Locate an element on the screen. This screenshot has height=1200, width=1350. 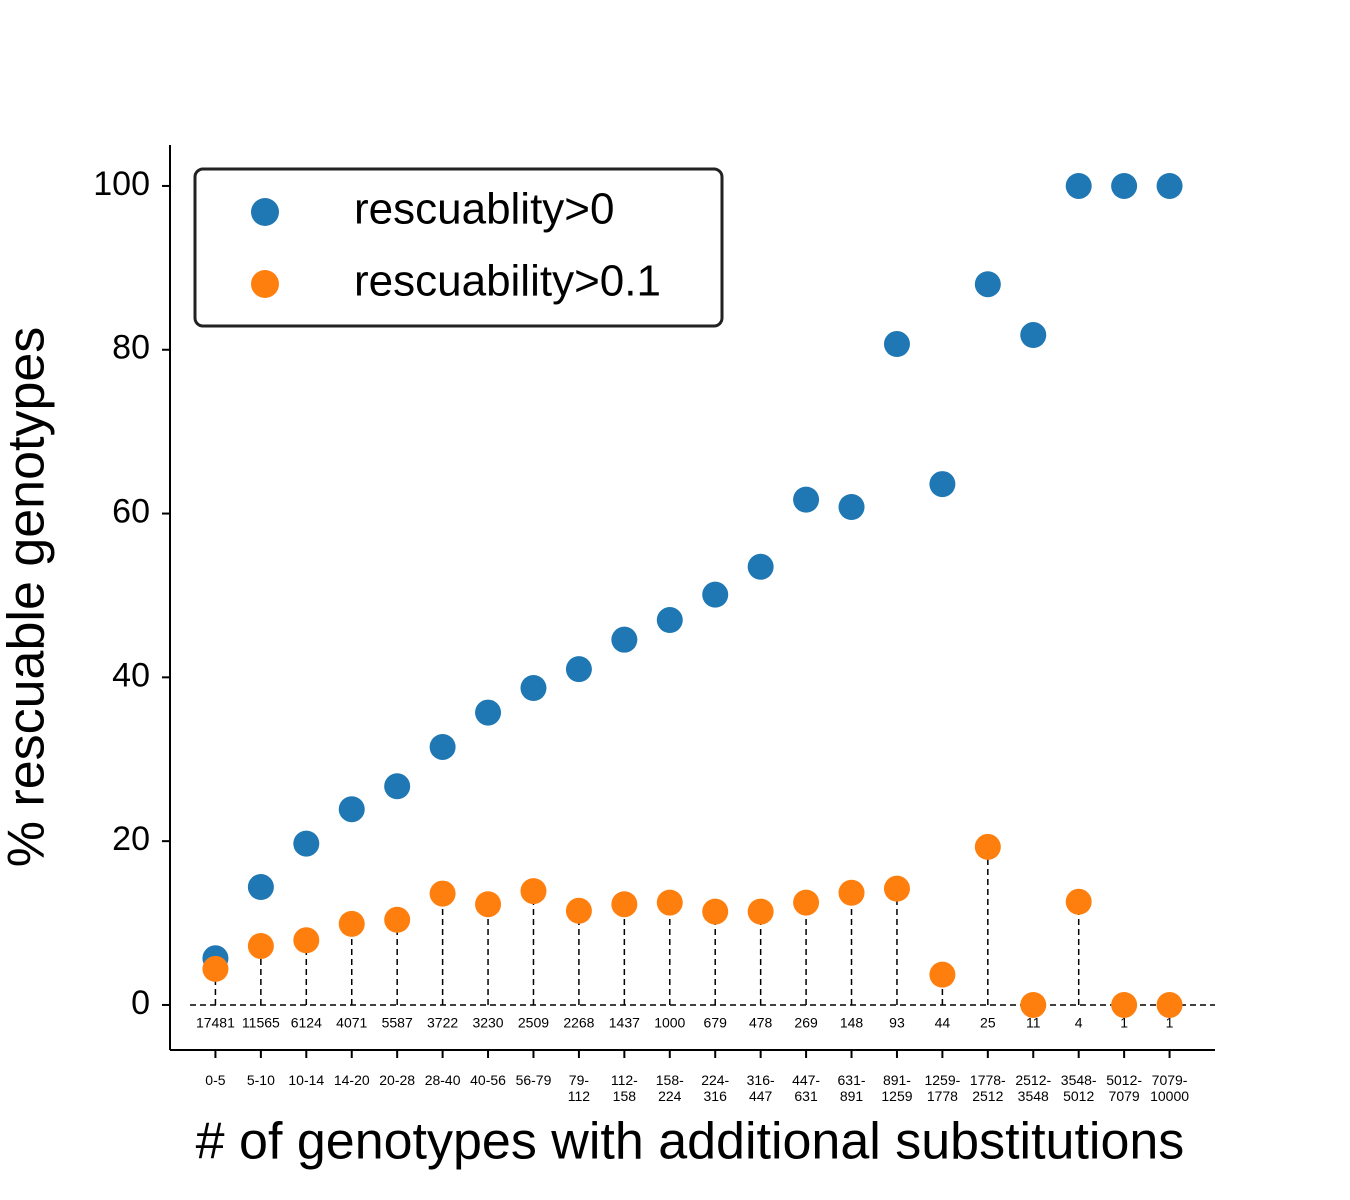
count-label: 3230 is located at coordinates (487, 1023).